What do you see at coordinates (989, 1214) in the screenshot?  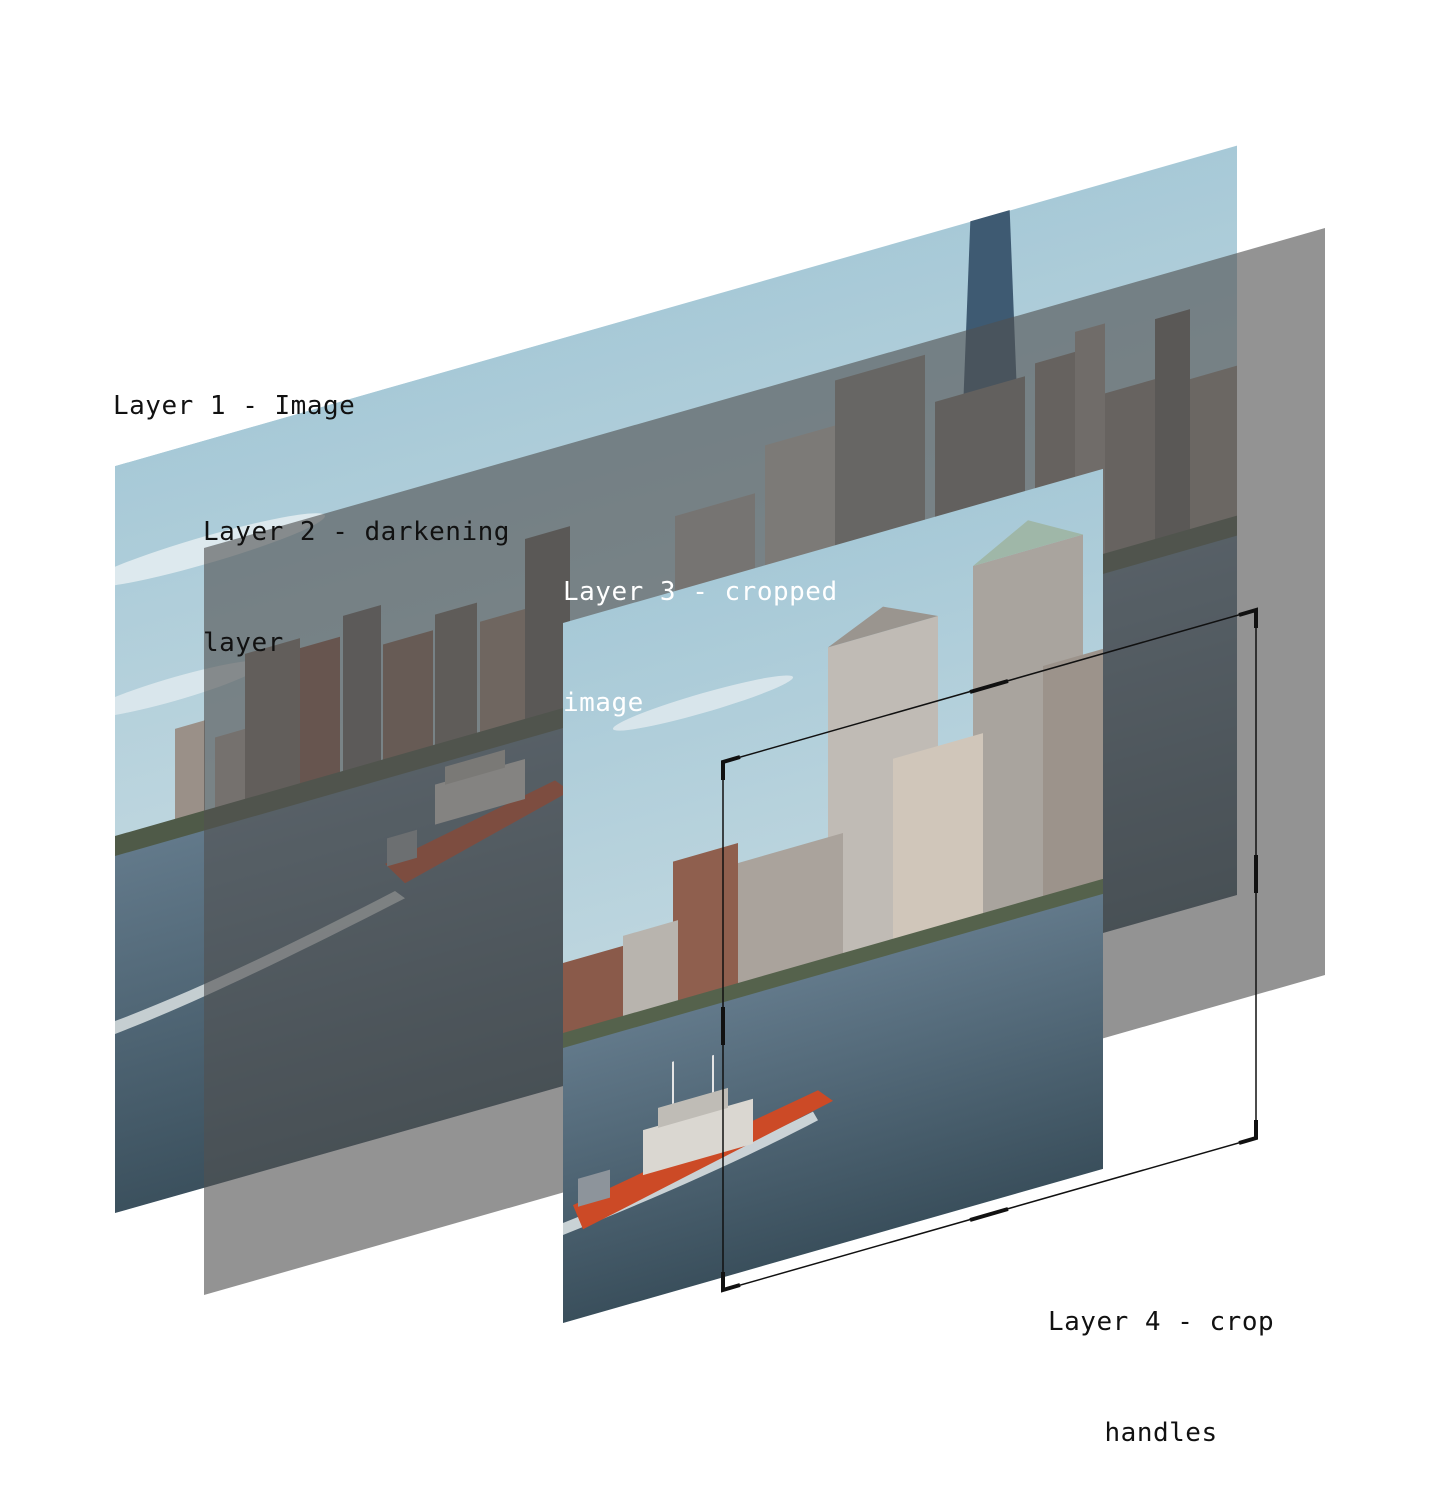 I see `crop-handle-bottom-mid` at bounding box center [989, 1214].